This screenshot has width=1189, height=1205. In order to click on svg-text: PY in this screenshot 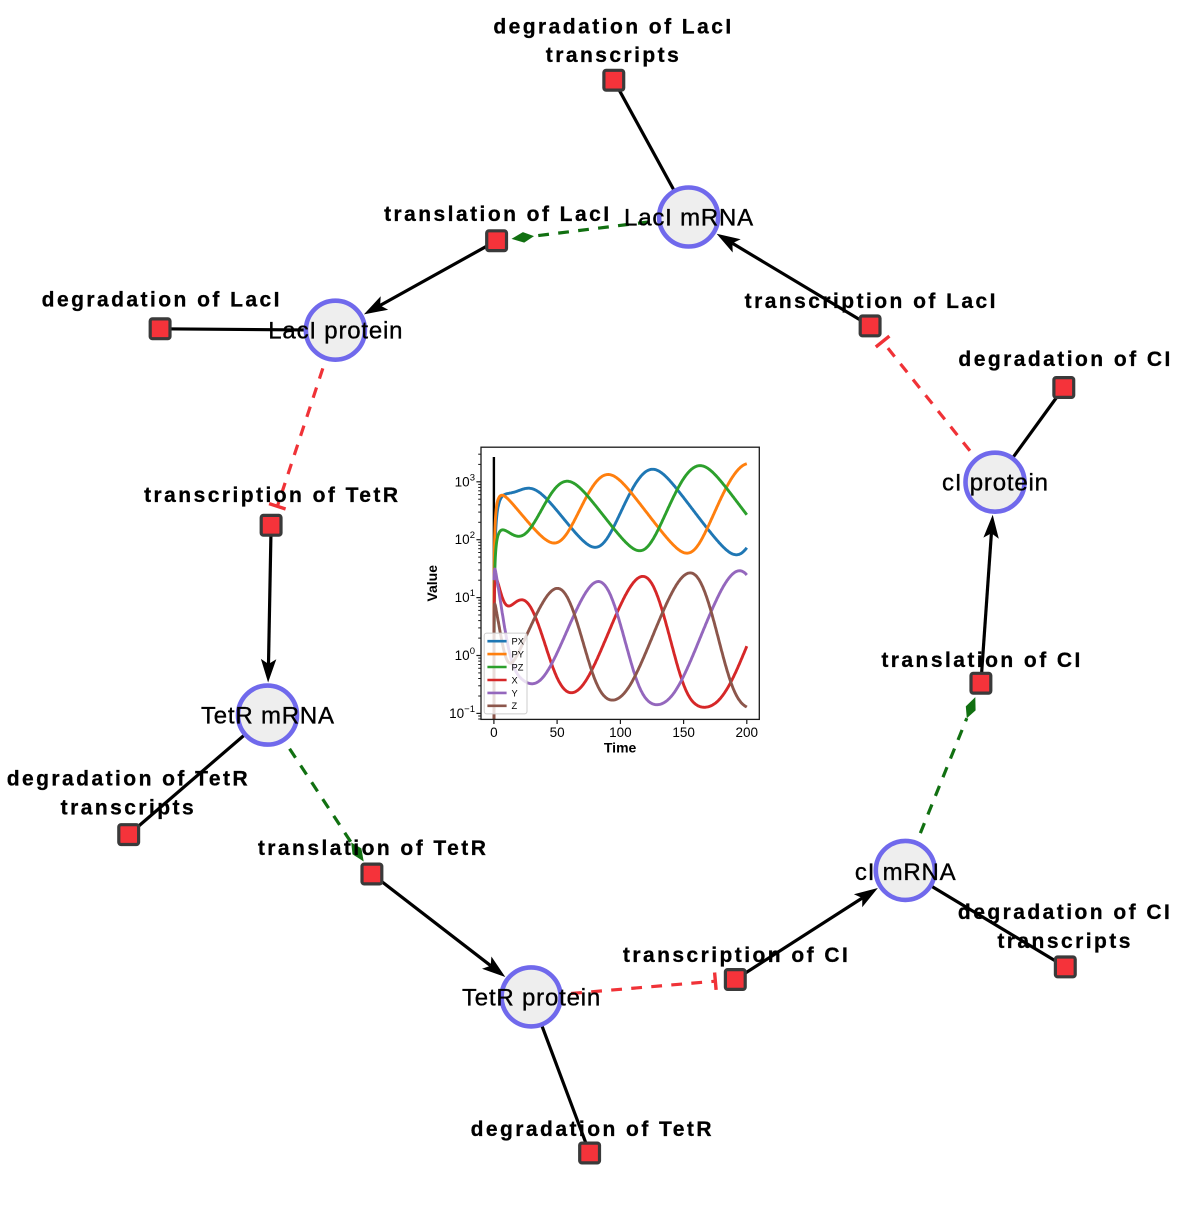, I will do `click(518, 655)`.